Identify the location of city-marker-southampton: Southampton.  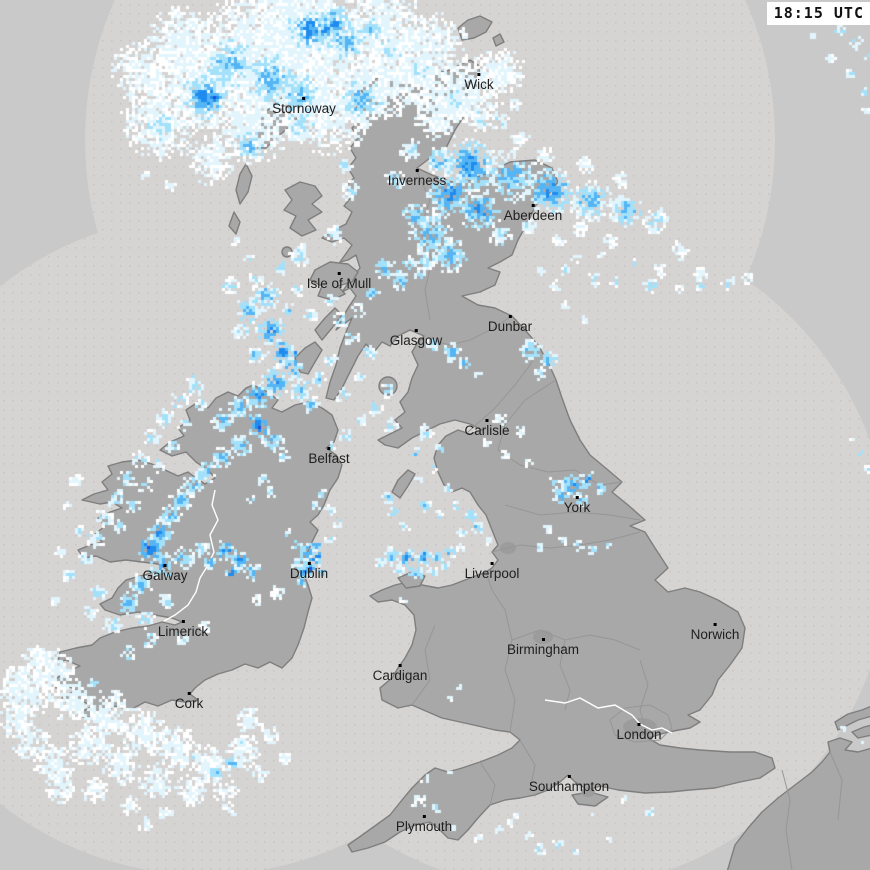
(569, 784).